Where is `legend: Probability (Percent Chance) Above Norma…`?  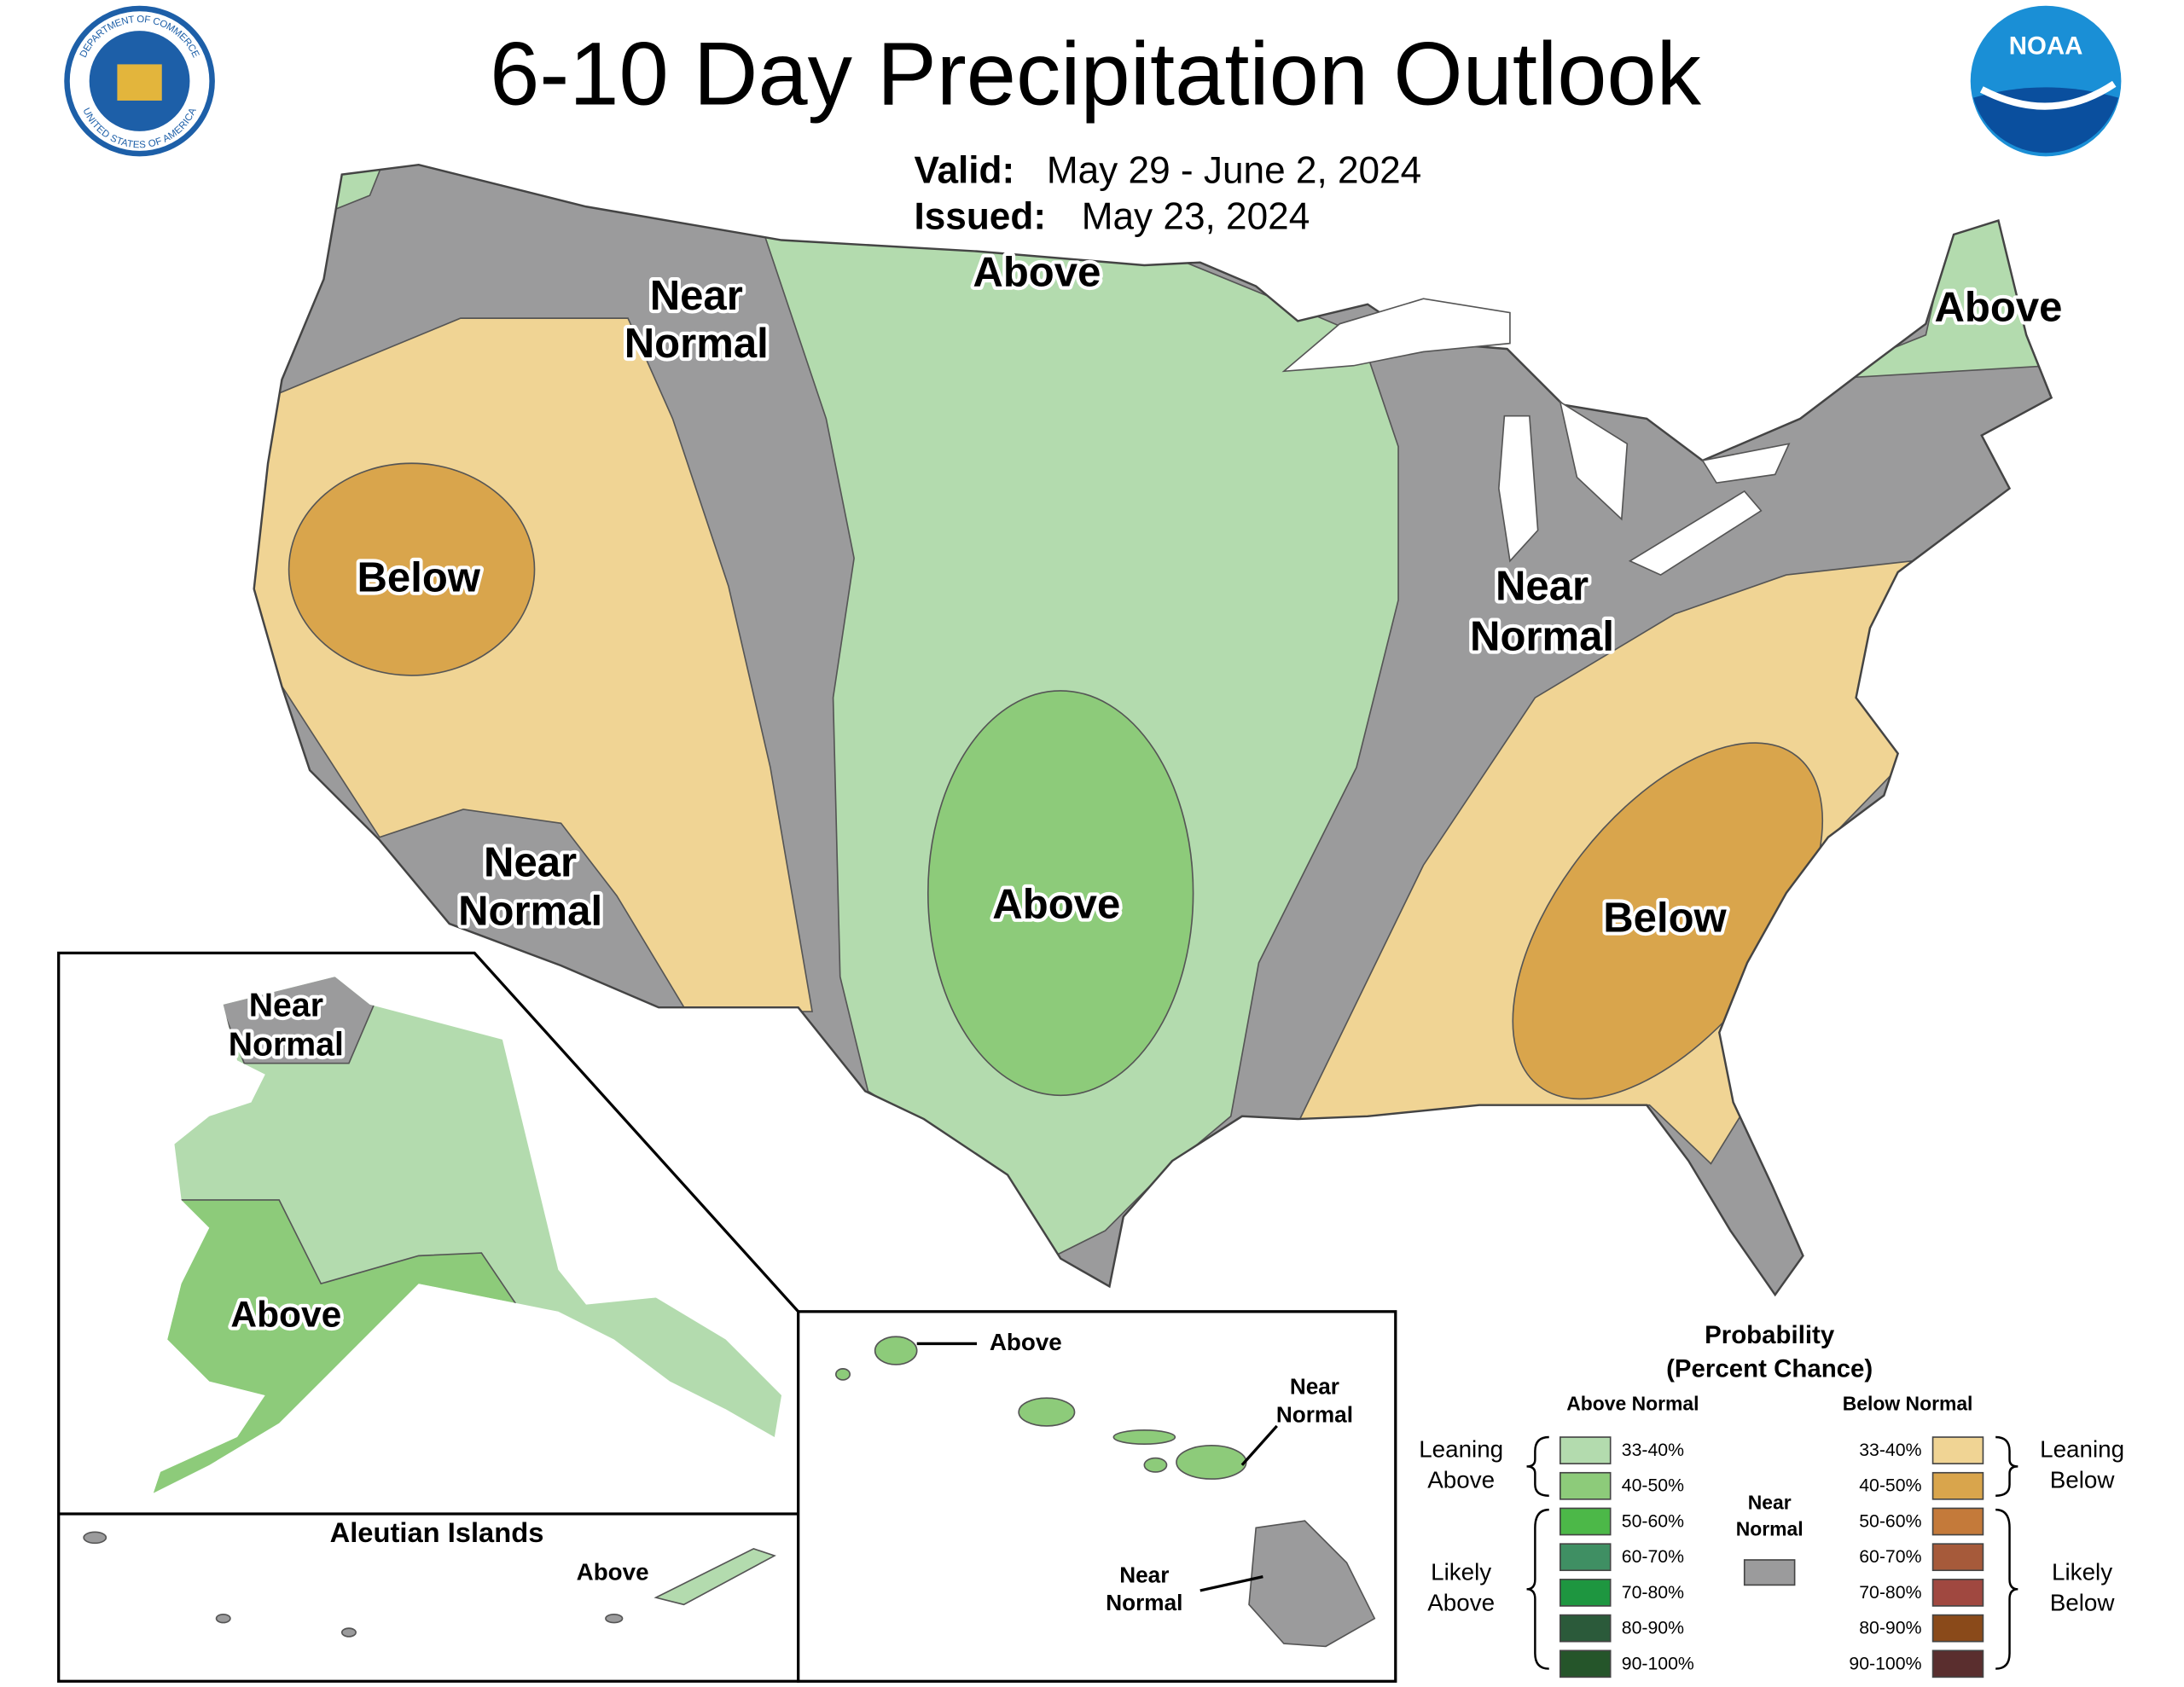
legend: Probability (Percent Chance) Above Norma… is located at coordinates (1772, 1500).